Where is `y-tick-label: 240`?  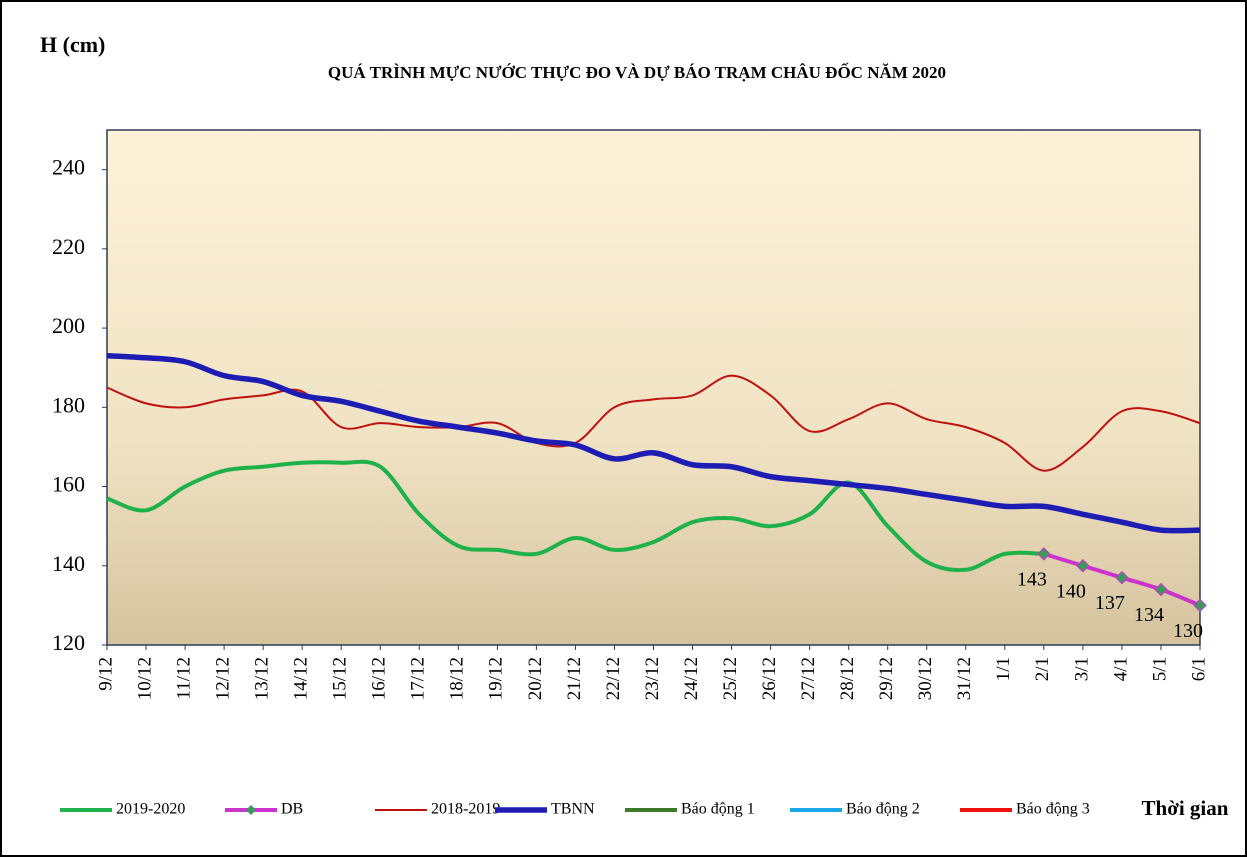 y-tick-label: 240 is located at coordinates (68, 167).